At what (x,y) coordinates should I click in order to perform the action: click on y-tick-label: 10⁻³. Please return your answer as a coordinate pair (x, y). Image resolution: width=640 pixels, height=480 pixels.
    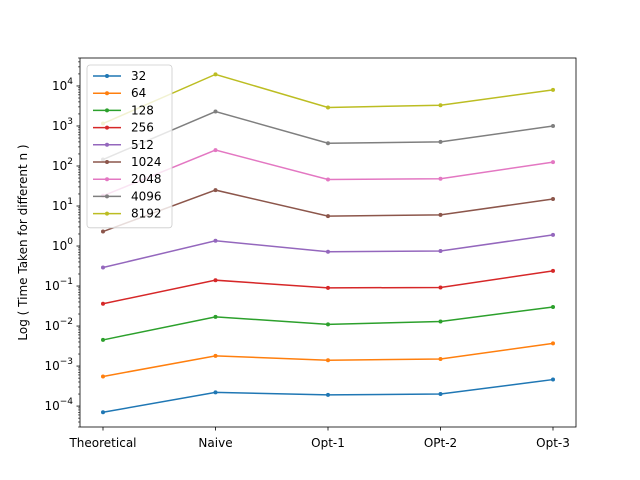
    Looking at the image, I should click on (58, 365).